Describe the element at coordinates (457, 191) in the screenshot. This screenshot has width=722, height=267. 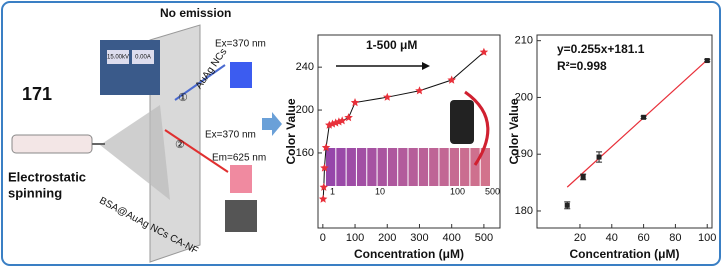
I see `strip-label: 100` at that location.